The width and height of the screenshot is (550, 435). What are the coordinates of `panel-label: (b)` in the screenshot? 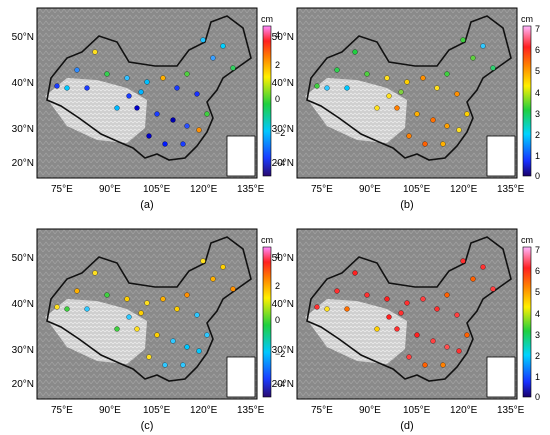 It's located at (406, 205).